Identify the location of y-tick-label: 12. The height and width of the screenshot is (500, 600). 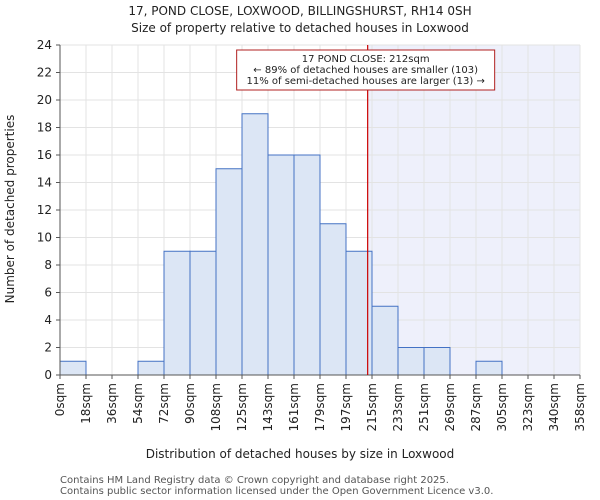
(44, 210).